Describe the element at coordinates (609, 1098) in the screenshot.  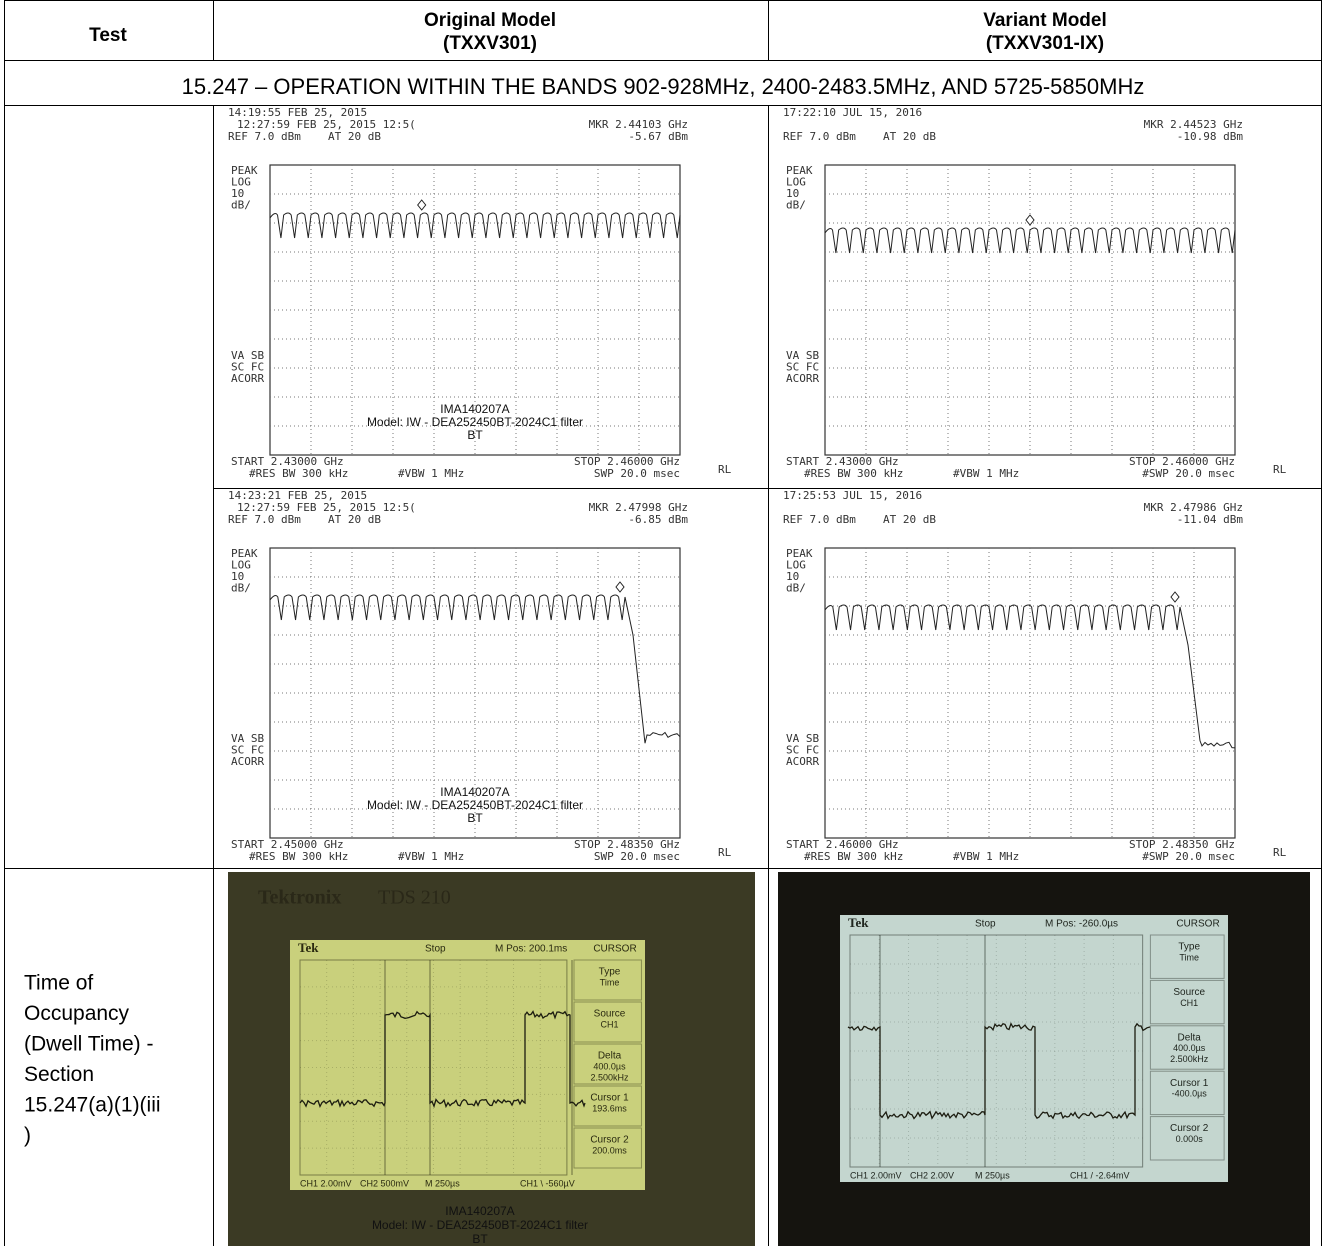
I see `menu-text: Cursor 1` at that location.